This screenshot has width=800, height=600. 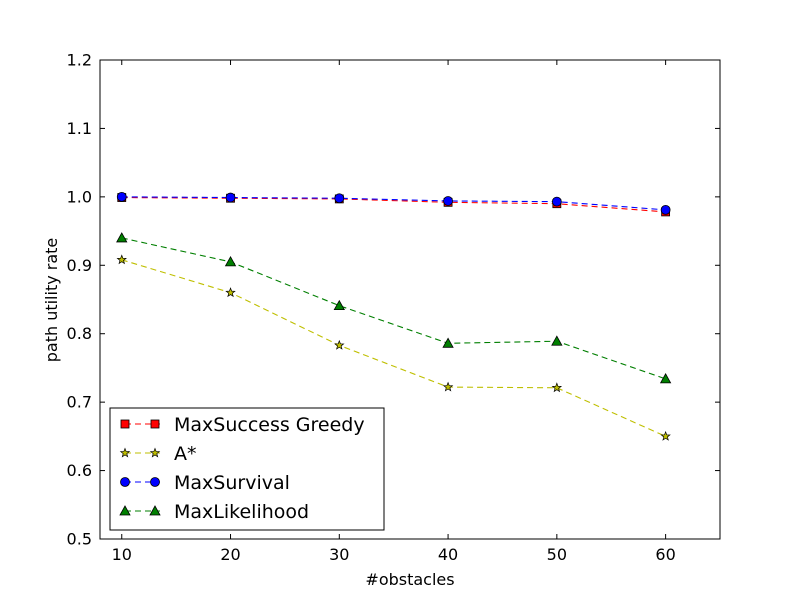 I want to click on y-tick-label: 0.8, so click(x=79, y=333).